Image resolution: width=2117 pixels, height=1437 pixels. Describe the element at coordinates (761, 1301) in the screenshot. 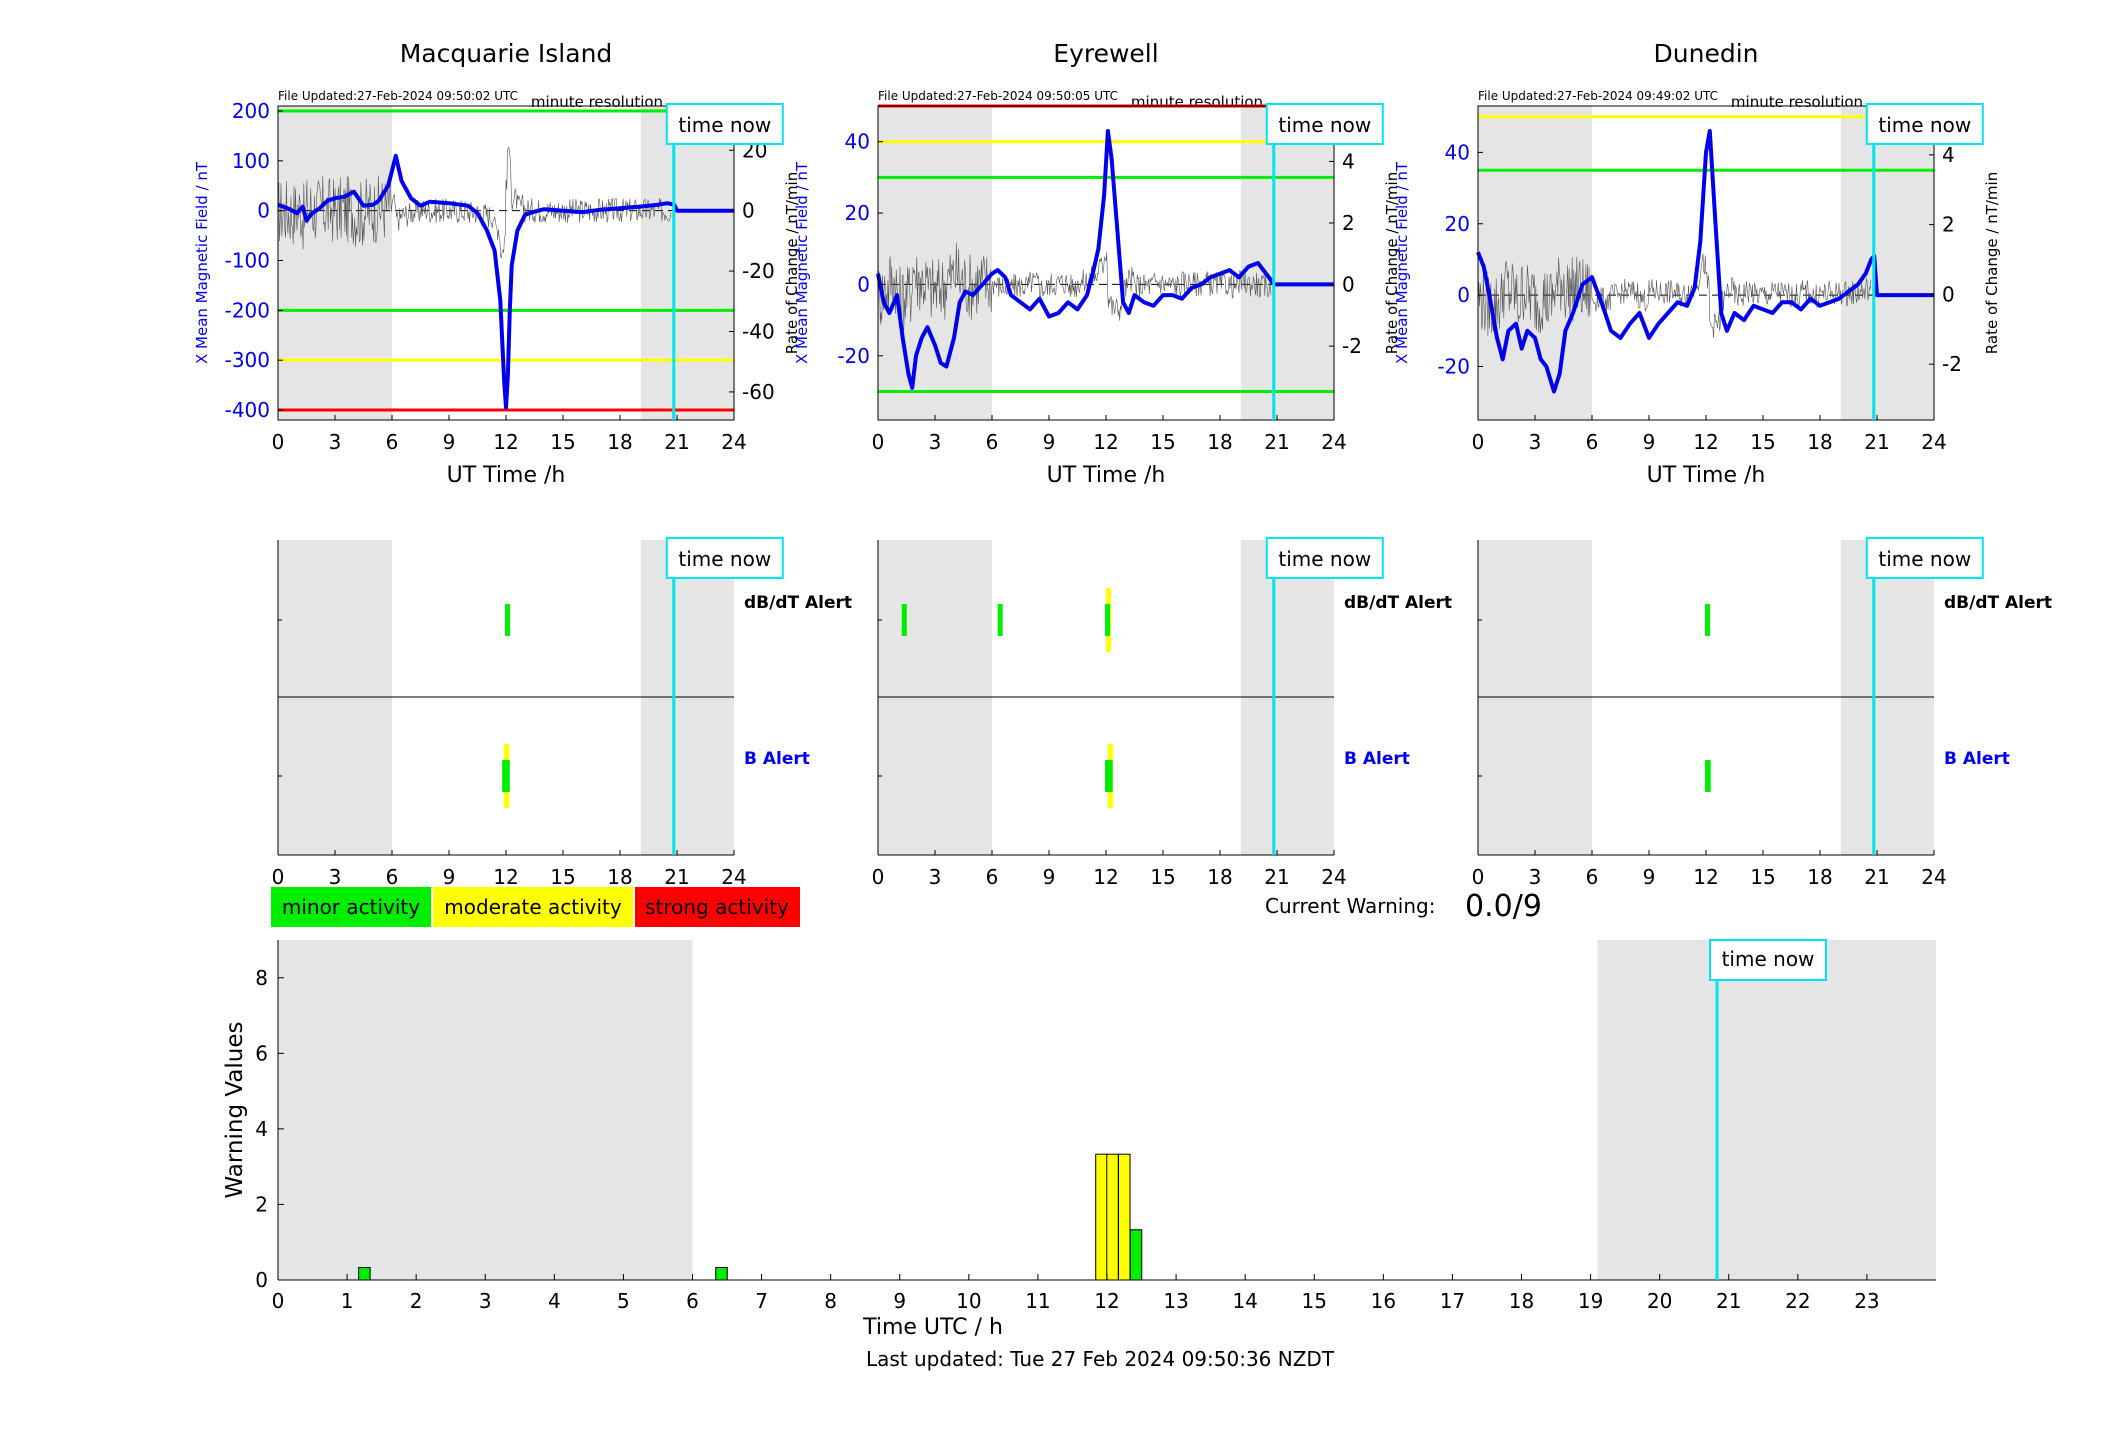

I see `warning-xtick-label: 7` at that location.